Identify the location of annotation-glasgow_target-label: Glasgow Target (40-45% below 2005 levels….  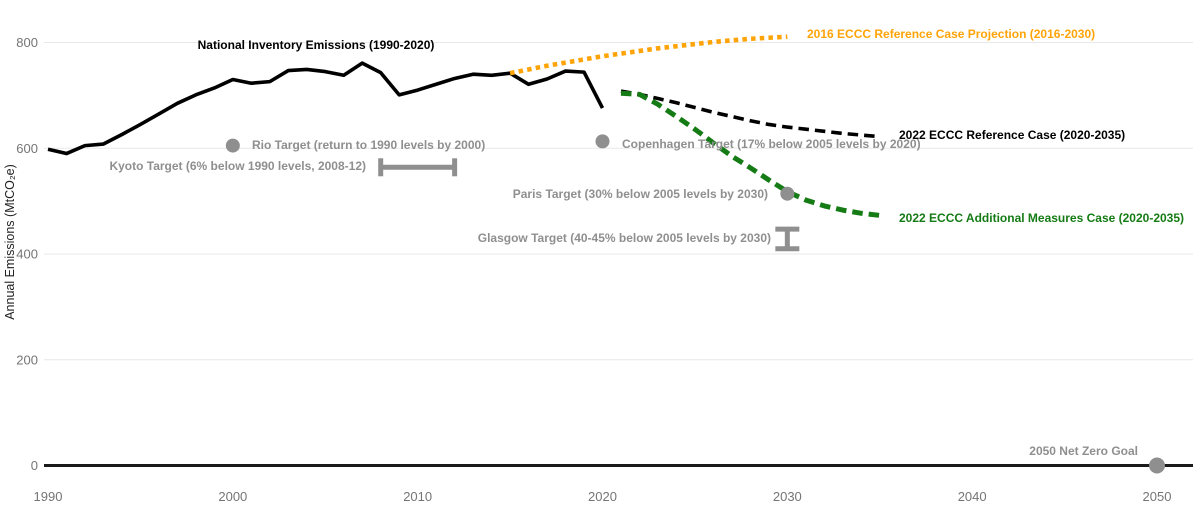
(624, 238).